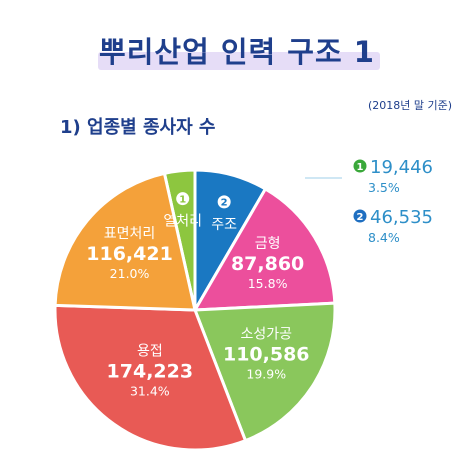  Describe the element at coordinates (384, 237) in the screenshot. I see `callout-percent: 8.4%` at that location.